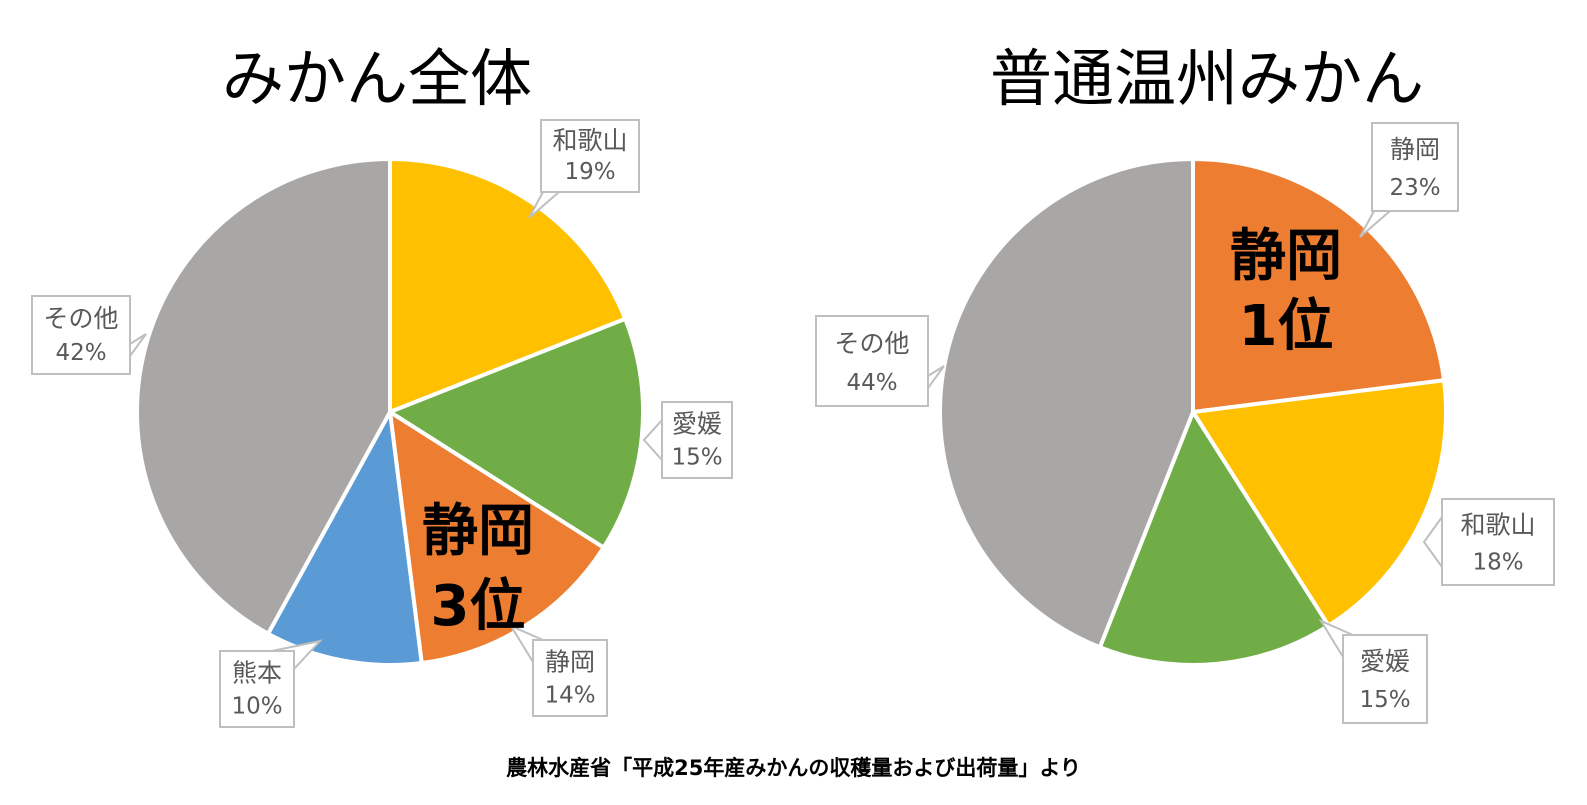 The width and height of the screenshot is (1587, 805). What do you see at coordinates (256, 706) in the screenshot?
I see `data-label-value: 10%` at bounding box center [256, 706].